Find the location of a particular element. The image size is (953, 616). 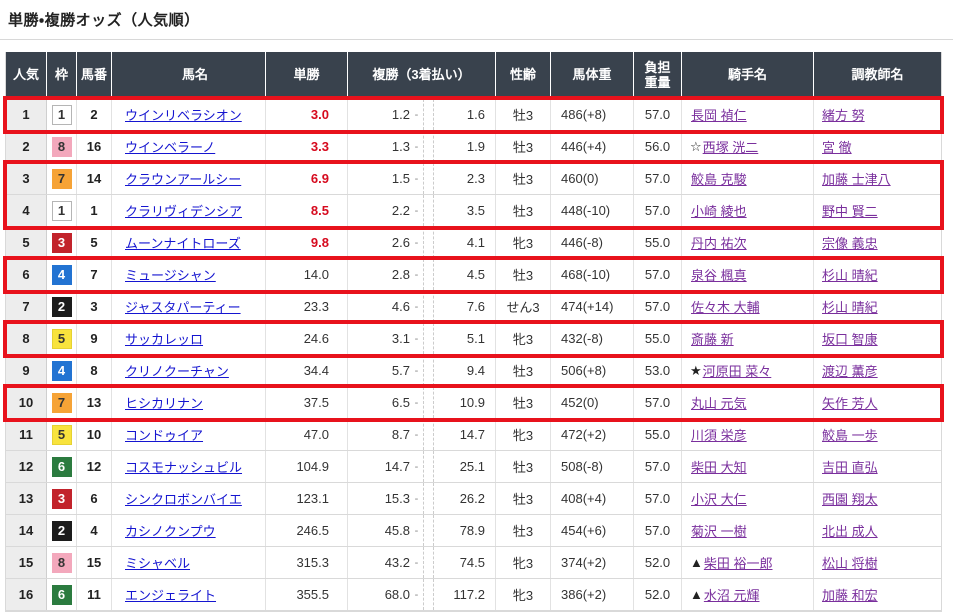

horse-name-link: クラリヴィデンシア is located at coordinates (184, 211).